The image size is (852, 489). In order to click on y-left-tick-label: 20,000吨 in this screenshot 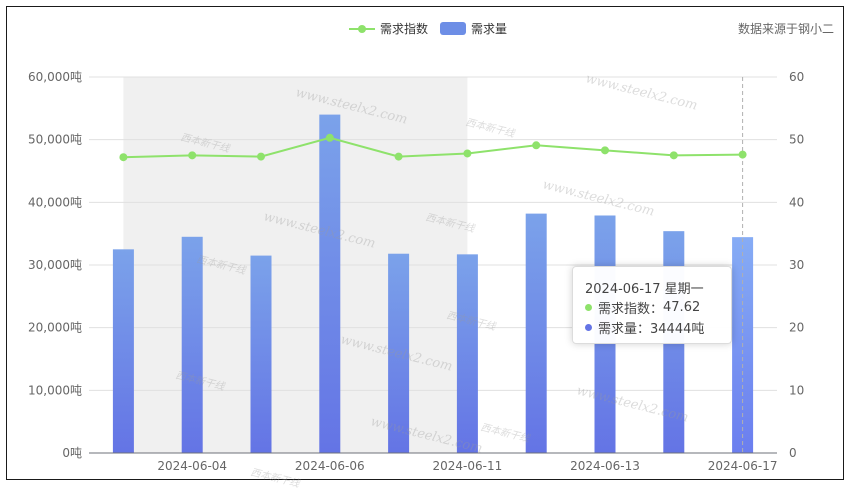, I will do `click(55, 328)`.